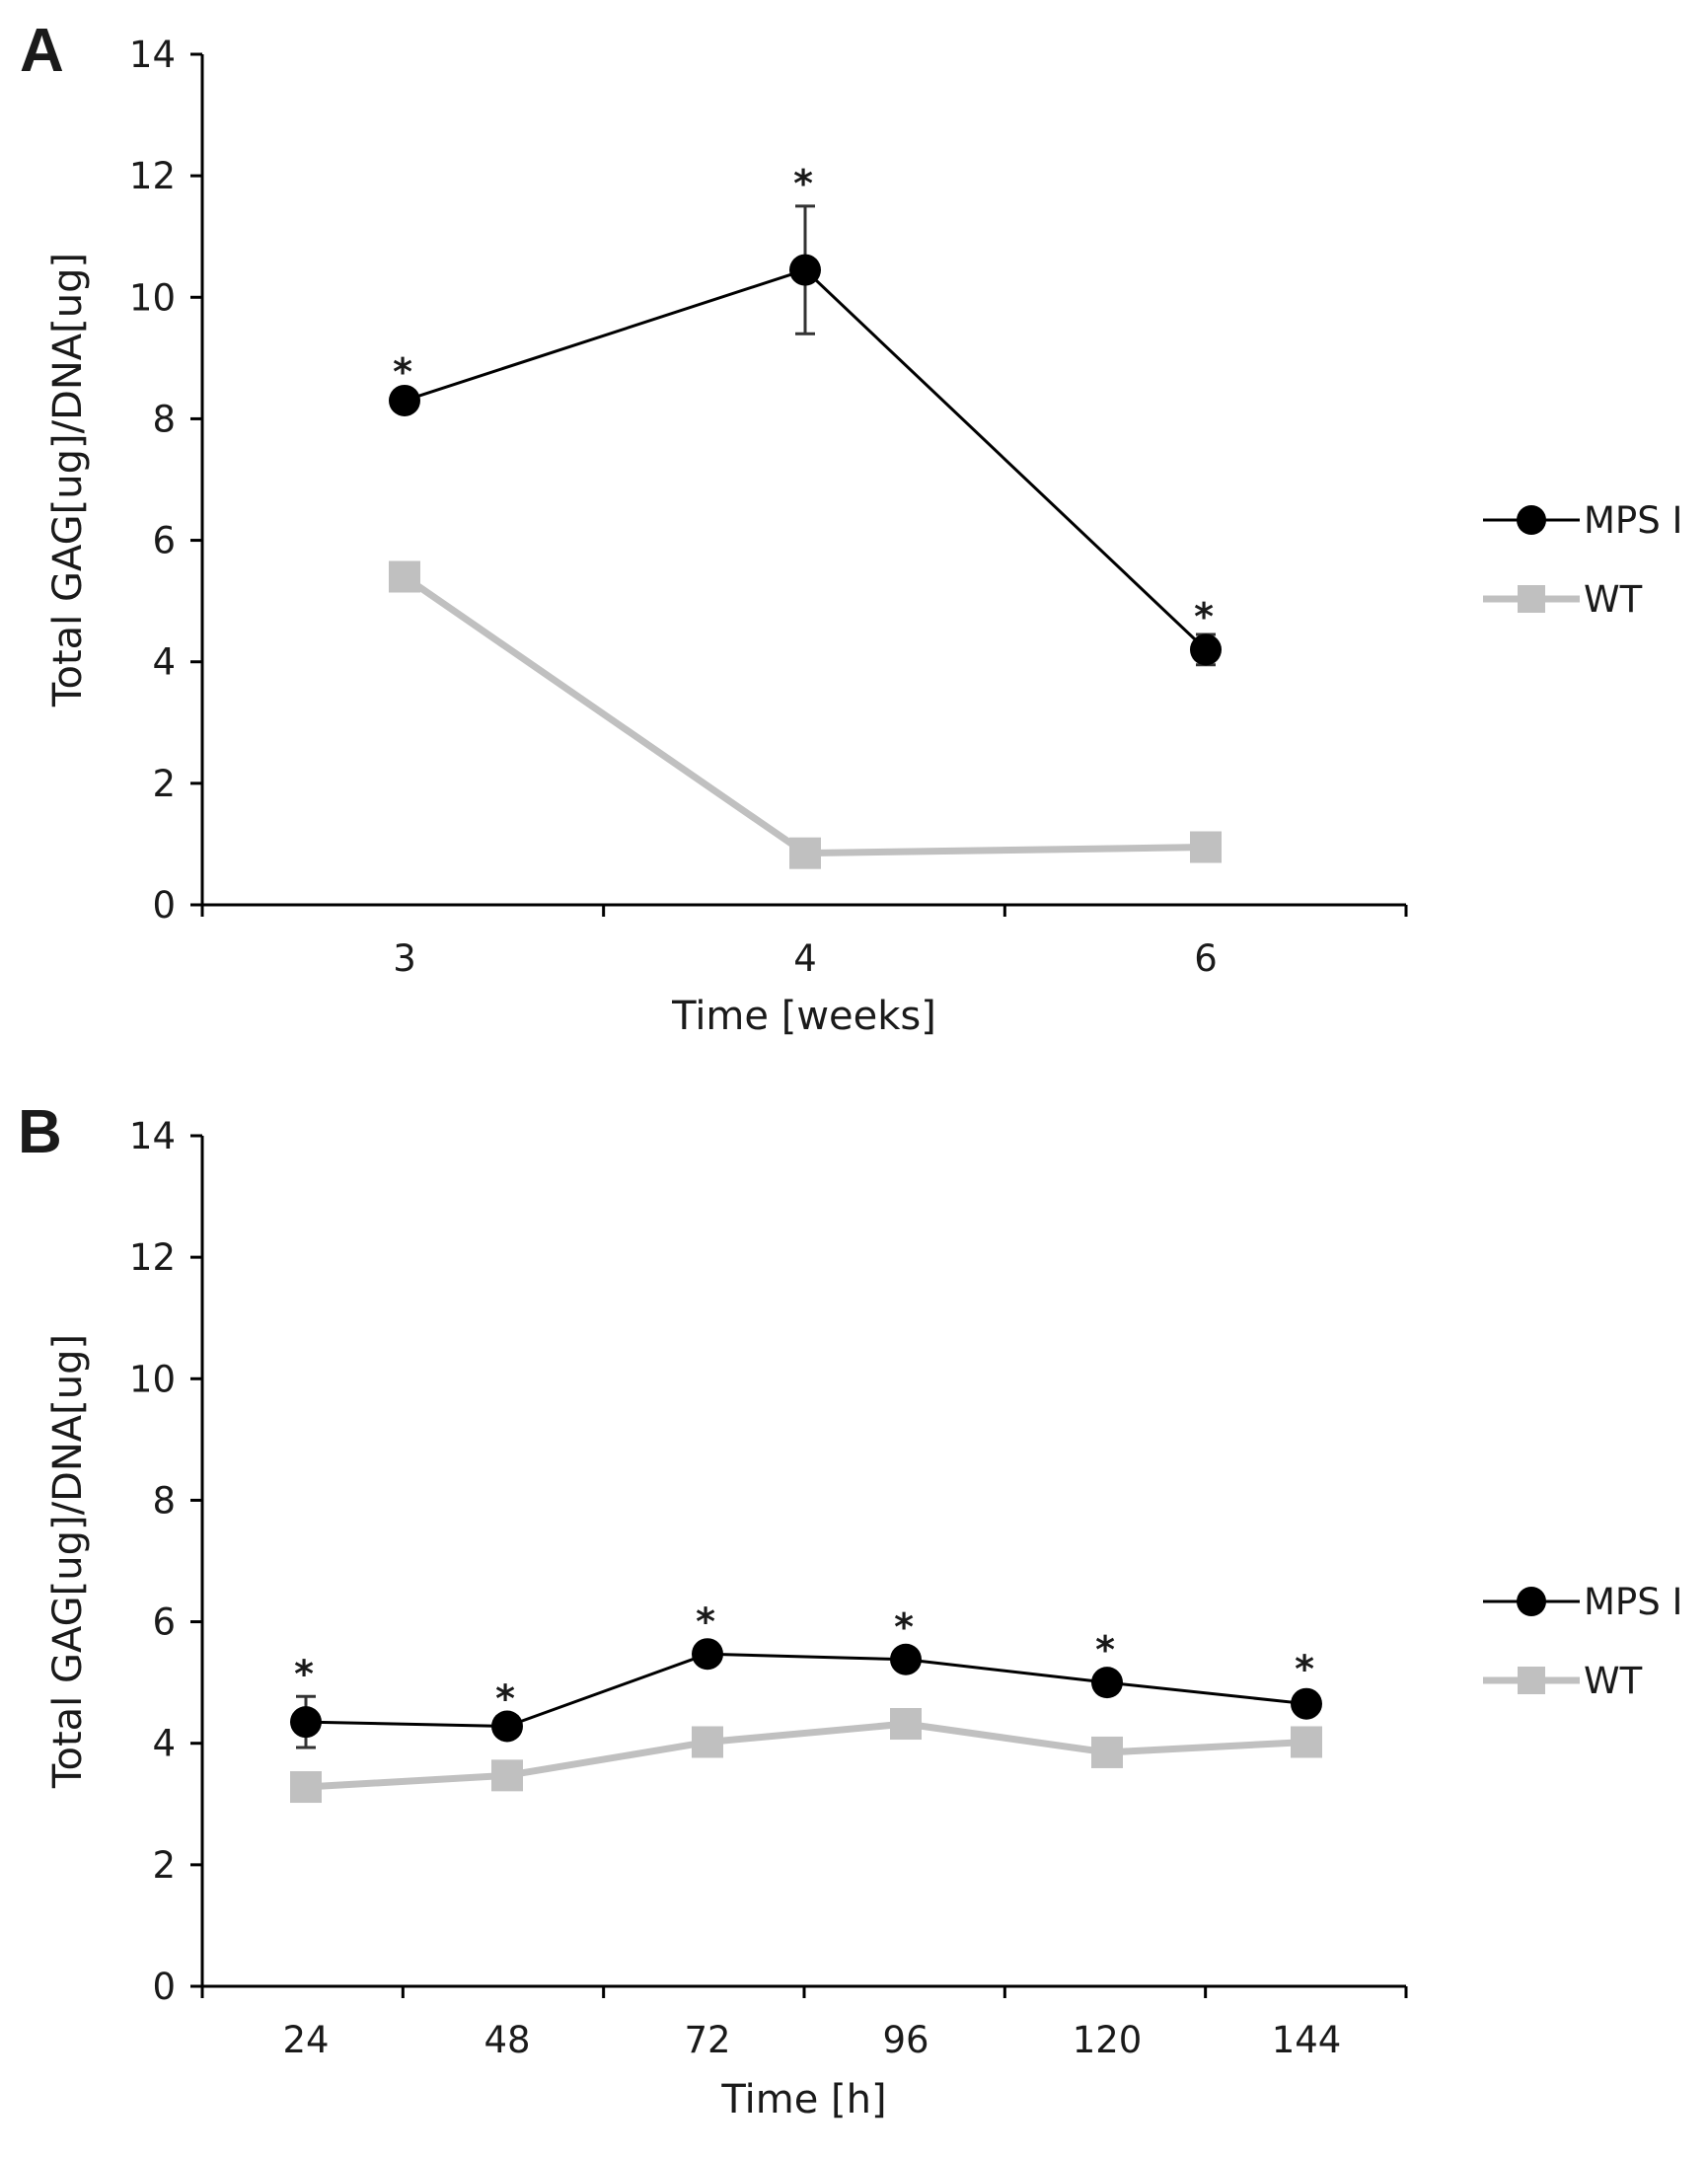 Image resolution: width=1708 pixels, height=2157 pixels. Describe the element at coordinates (1206, 958) in the screenshot. I see `x-tick-label: 6` at that location.